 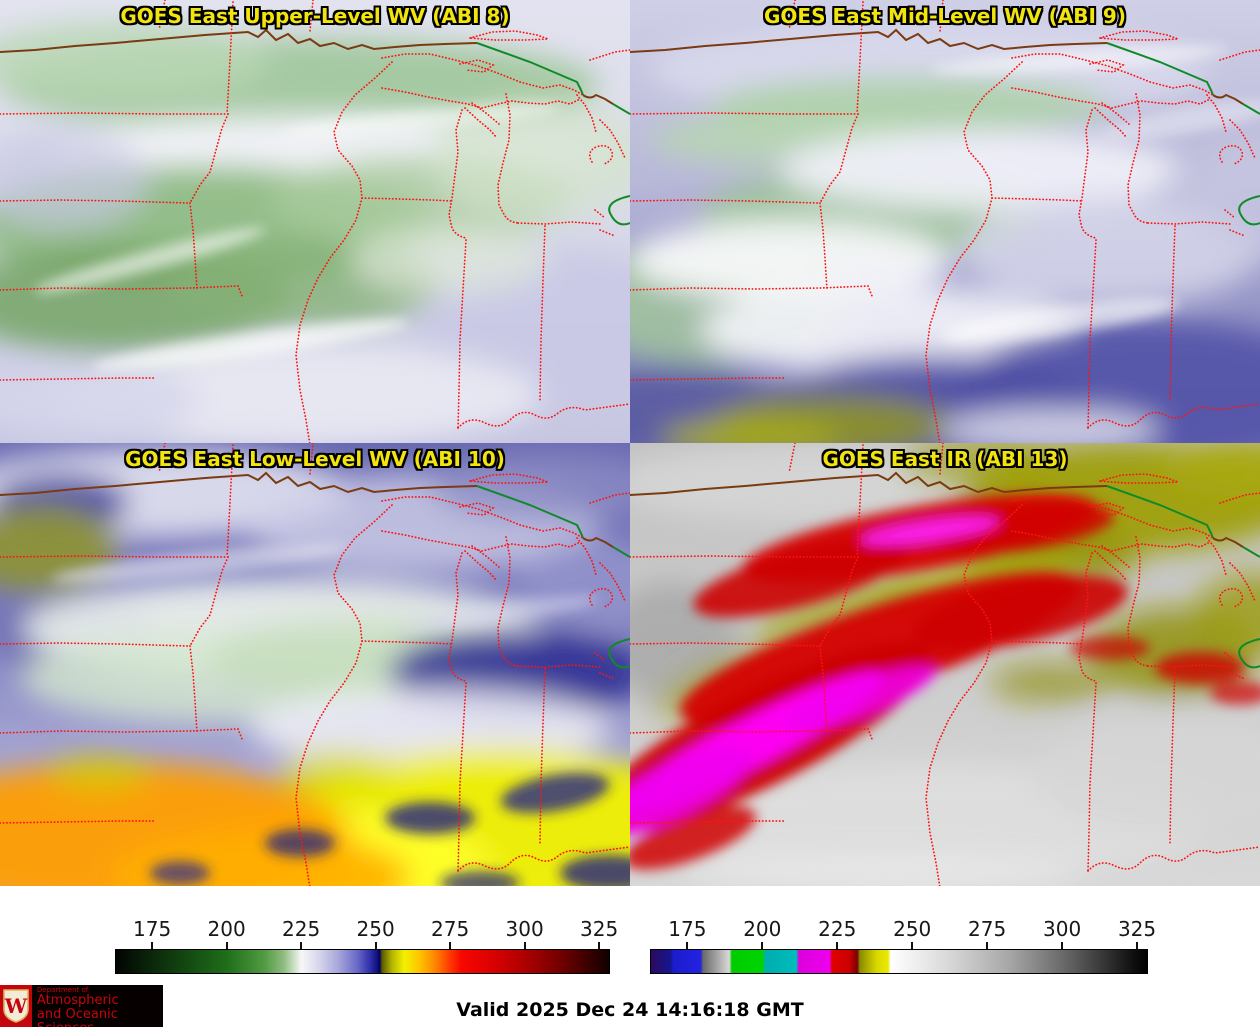 I want to click on wv-tick-label: 275, so click(x=450, y=929).